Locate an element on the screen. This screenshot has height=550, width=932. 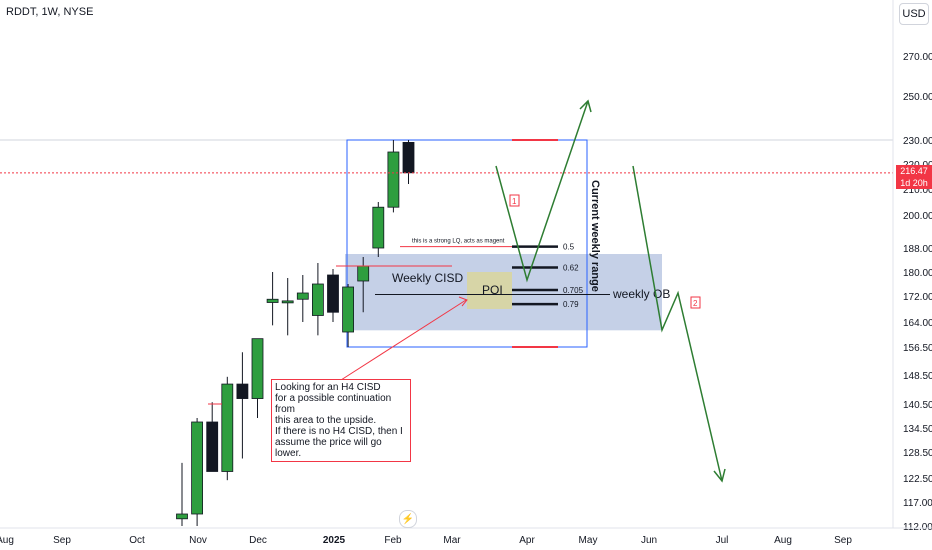
time-tick-label: Apr is located at coordinates (527, 540).